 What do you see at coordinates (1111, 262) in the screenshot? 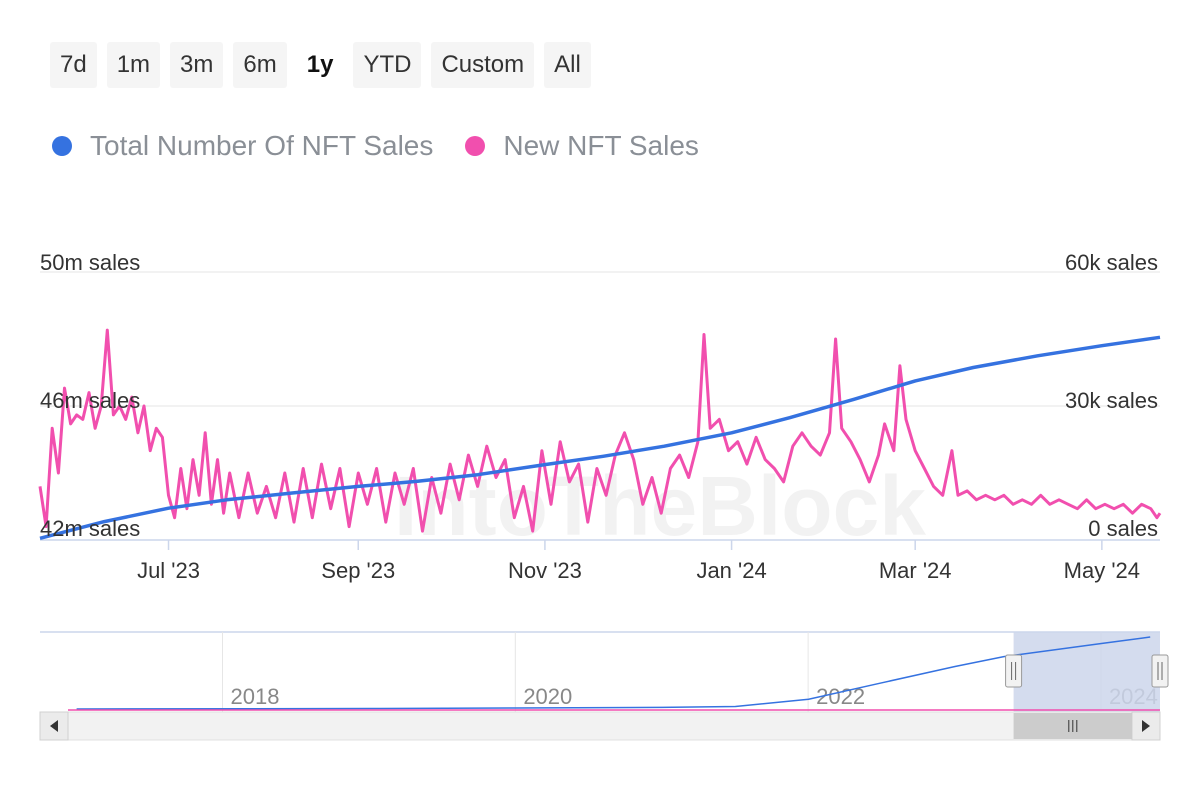
I see `y-right-tick-label: 60k sales` at bounding box center [1111, 262].